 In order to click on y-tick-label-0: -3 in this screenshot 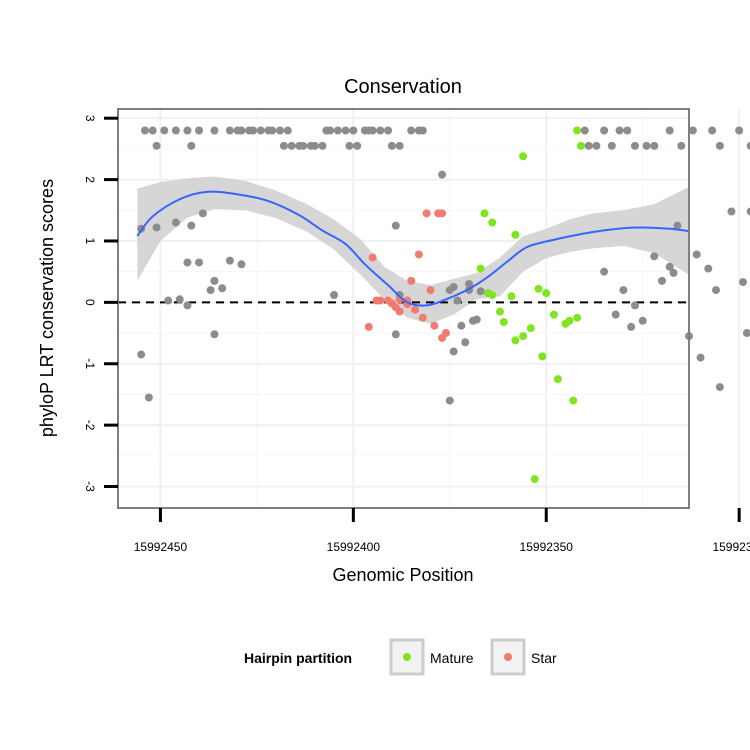, I will do `click(90, 486)`.